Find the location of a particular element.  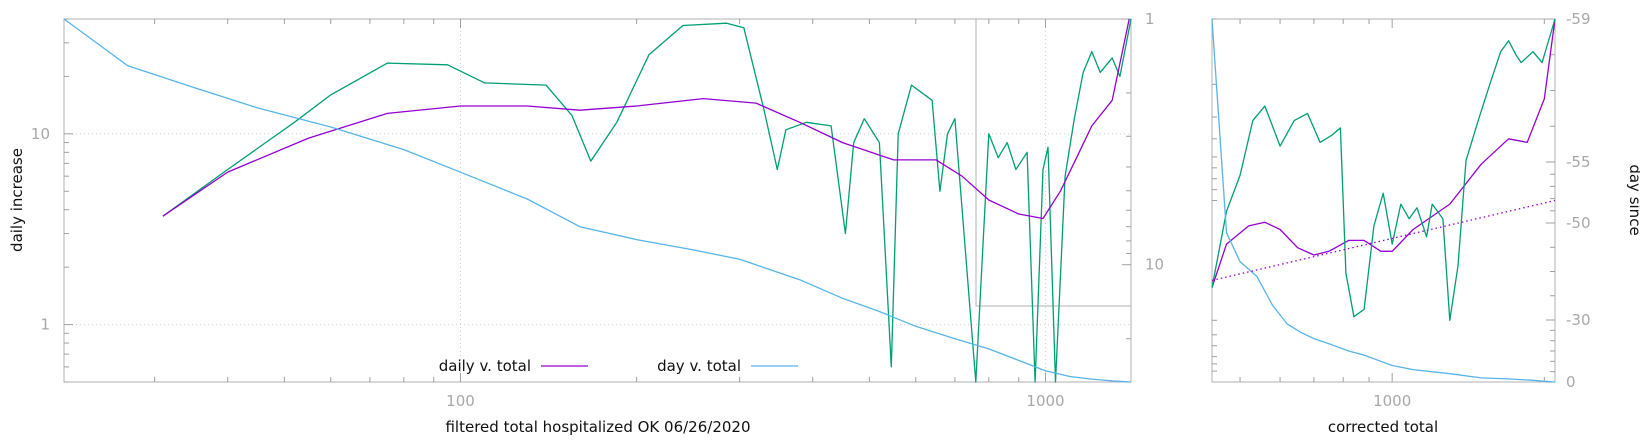

main-x-tick-label-0: 100 is located at coordinates (460, 401).